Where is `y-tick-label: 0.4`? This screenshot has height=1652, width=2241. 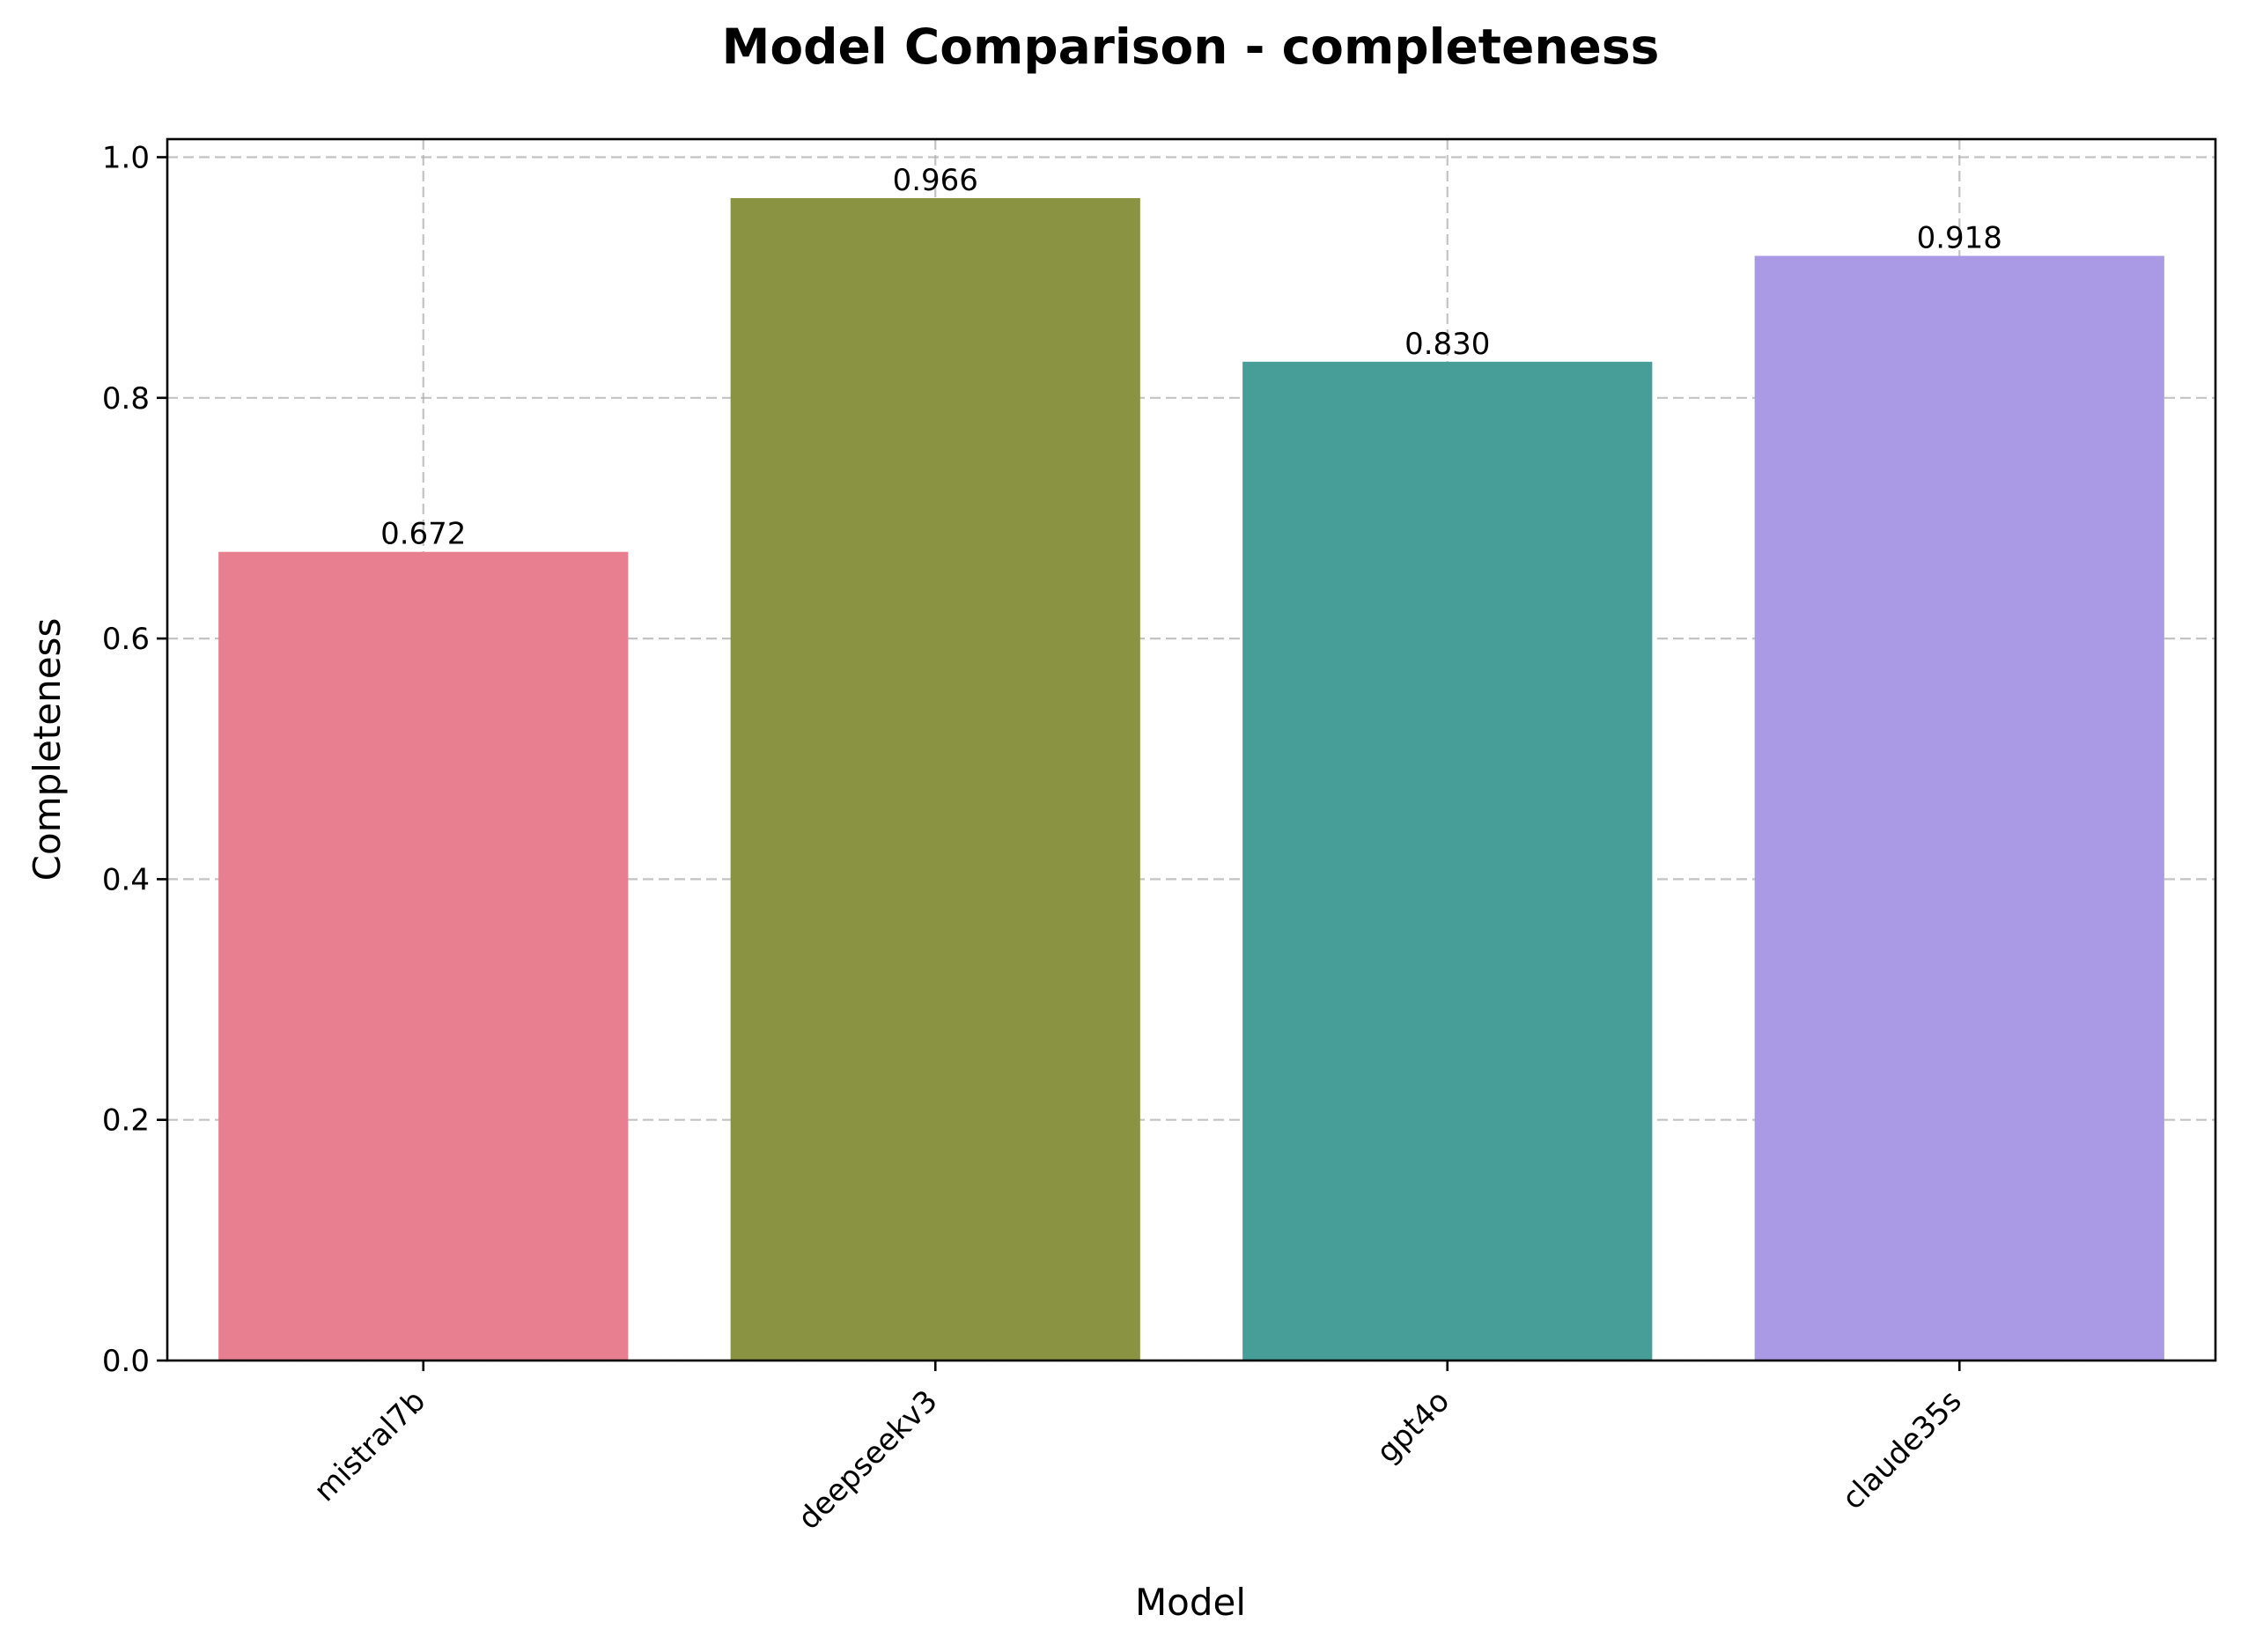
y-tick-label: 0.4 is located at coordinates (126, 879).